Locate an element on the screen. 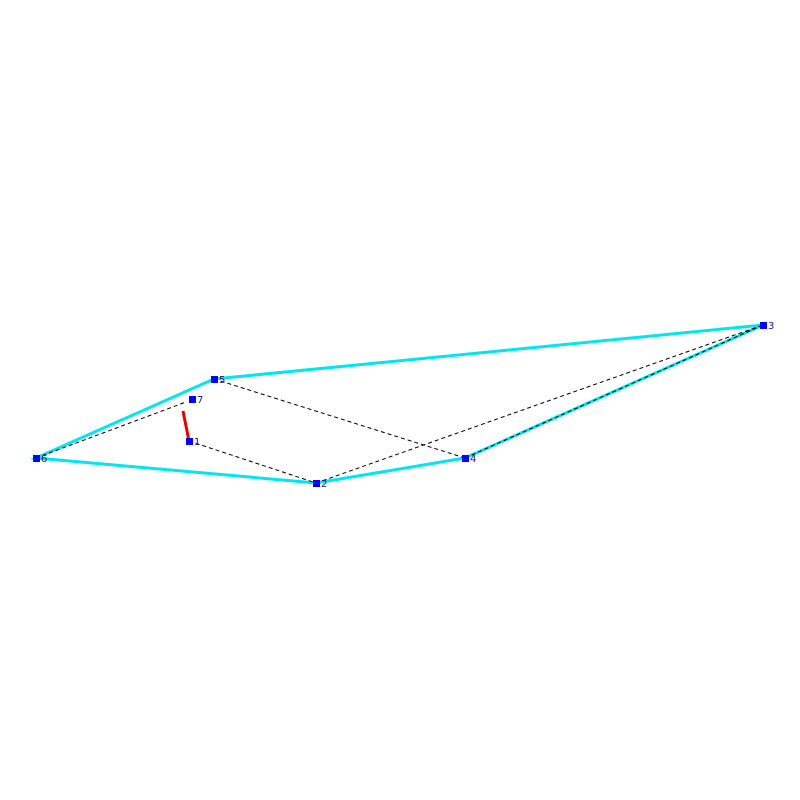 This screenshot has height=800, width=800. point-label: 3 is located at coordinates (771, 326).